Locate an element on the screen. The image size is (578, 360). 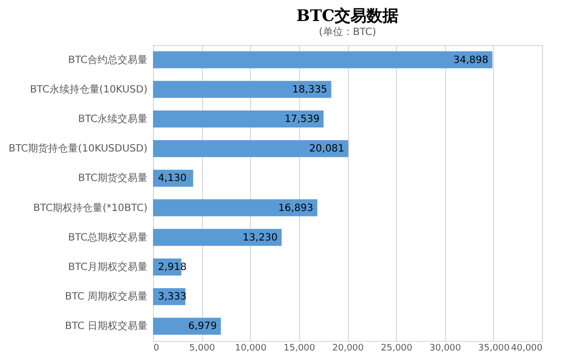
y-tick-label: BTC 周期权交易量 is located at coordinates (106, 296).